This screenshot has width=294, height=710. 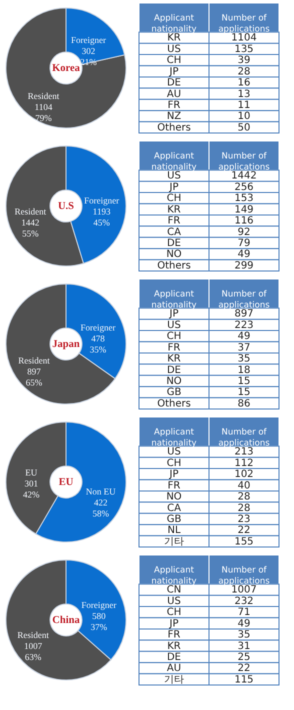 I want to click on data-label: 223, so click(x=244, y=325).